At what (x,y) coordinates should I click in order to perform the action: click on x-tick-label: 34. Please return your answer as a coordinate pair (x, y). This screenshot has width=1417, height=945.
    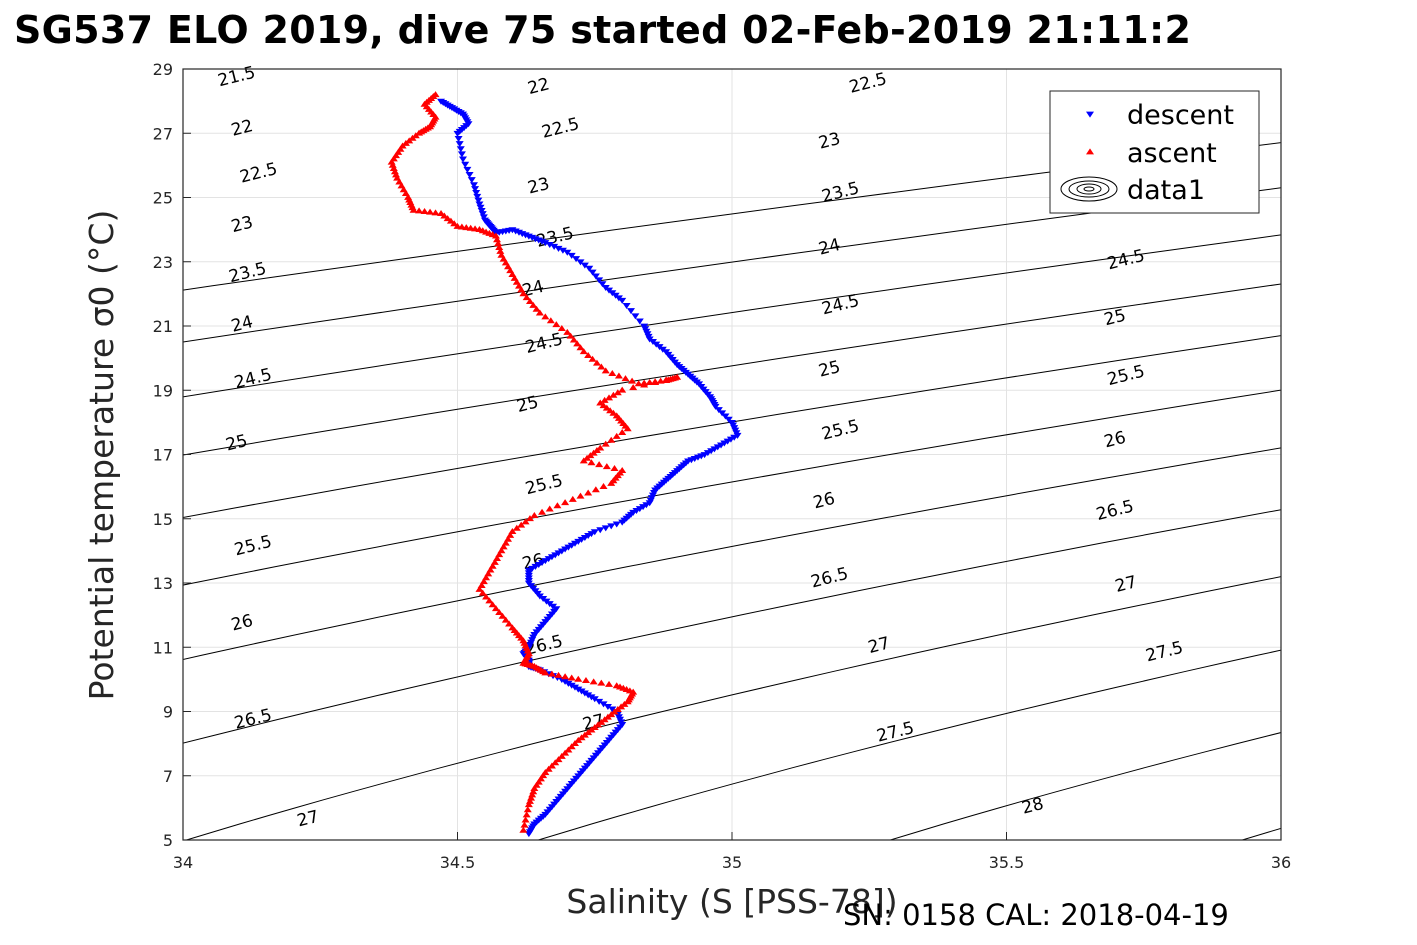
    Looking at the image, I should click on (183, 862).